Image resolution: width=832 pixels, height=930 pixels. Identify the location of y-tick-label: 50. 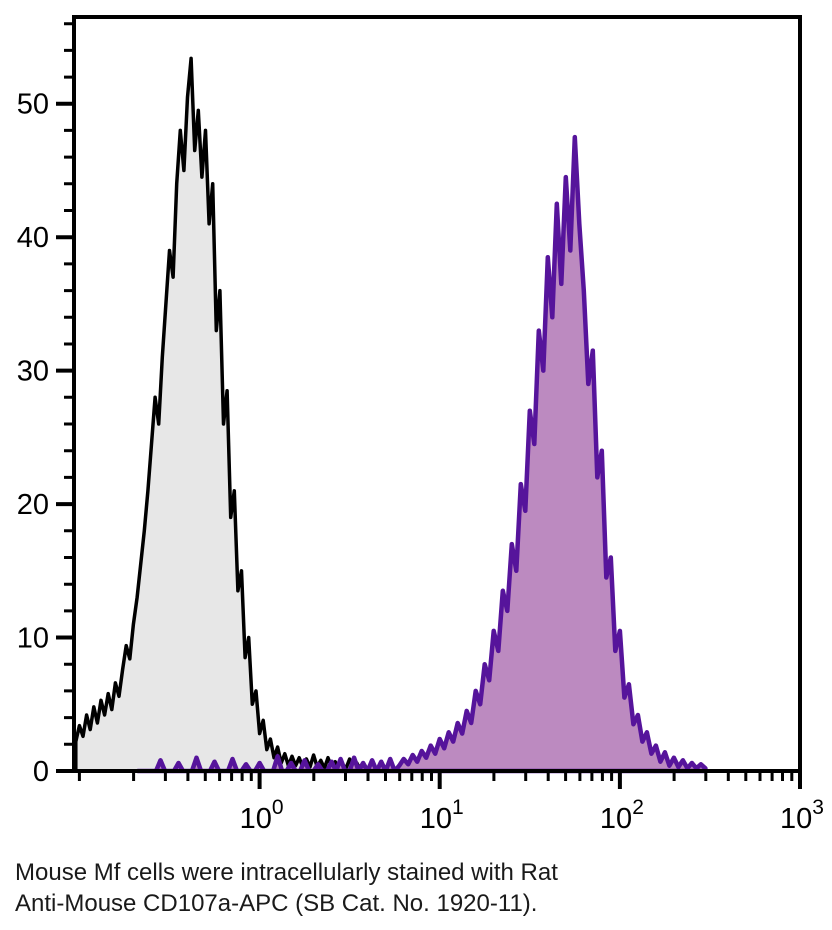
(33, 105).